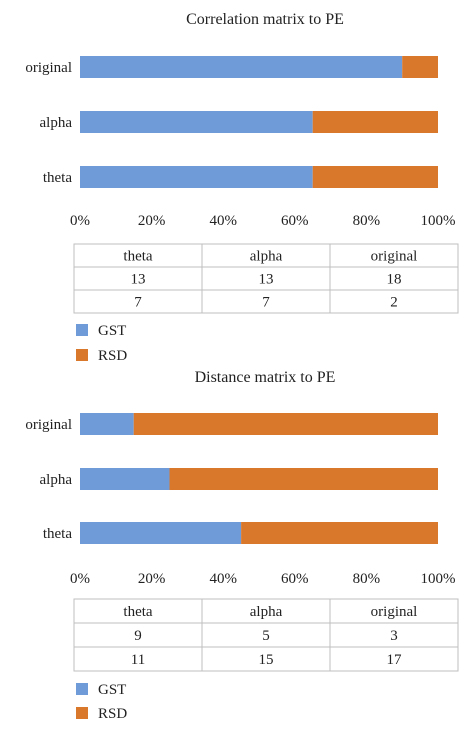 The height and width of the screenshot is (741, 474). What do you see at coordinates (394, 280) in the screenshot?
I see `table-cell: 18` at bounding box center [394, 280].